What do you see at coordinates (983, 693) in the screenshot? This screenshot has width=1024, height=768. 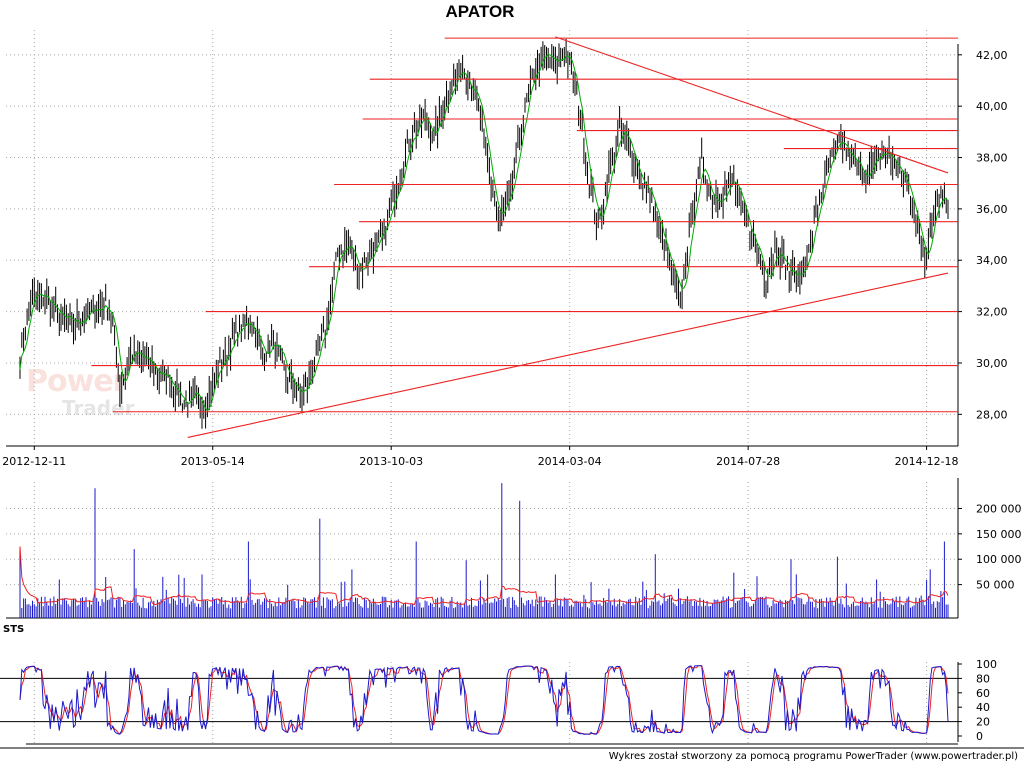 I see `sts-y-tick-label: 60` at bounding box center [983, 693].